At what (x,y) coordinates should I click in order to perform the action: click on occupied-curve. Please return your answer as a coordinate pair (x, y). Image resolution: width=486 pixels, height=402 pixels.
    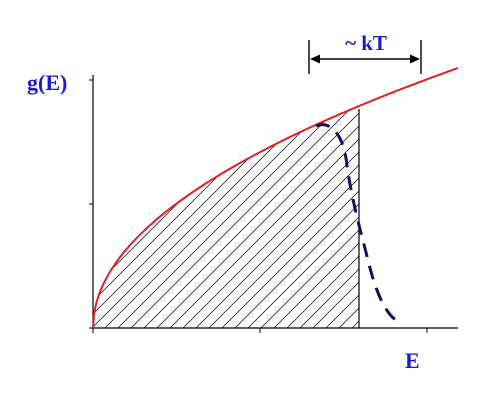
    Looking at the image, I should click on (358, 224).